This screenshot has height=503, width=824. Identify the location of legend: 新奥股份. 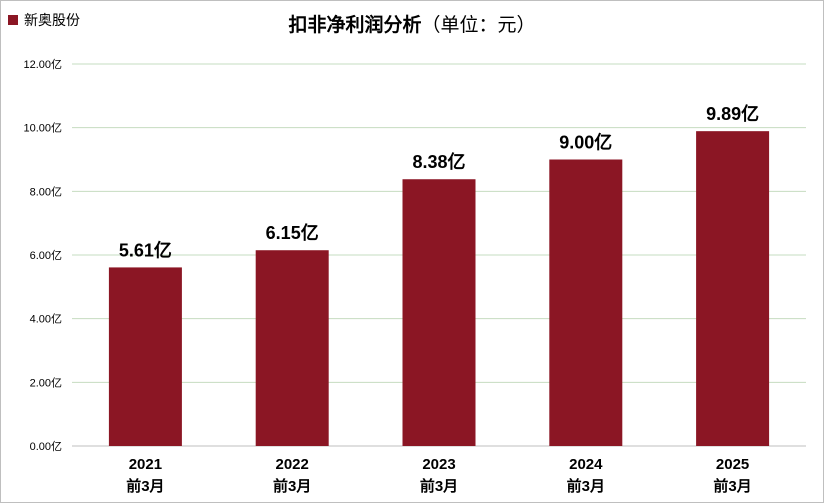
(44, 20).